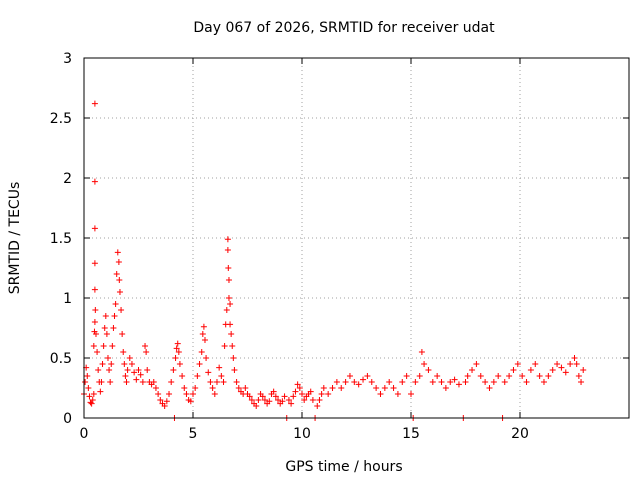 The height and width of the screenshot is (480, 640). I want to click on y-tick-label: 1.5, so click(61, 239).